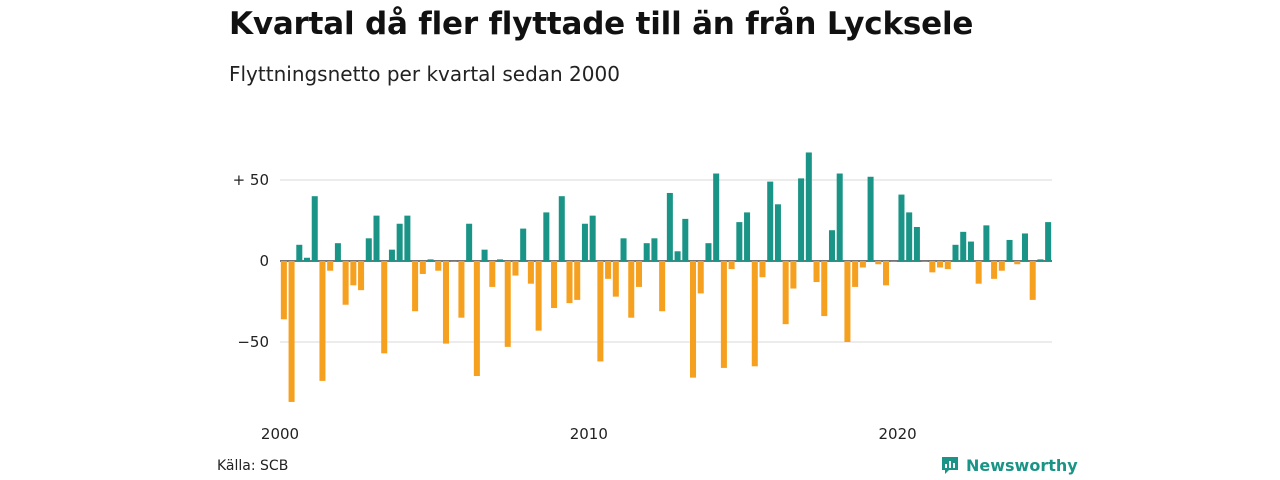 This screenshot has width=1280, height=480. What do you see at coordinates (253, 342) in the screenshot?
I see `y-tick-label: −50` at bounding box center [253, 342].